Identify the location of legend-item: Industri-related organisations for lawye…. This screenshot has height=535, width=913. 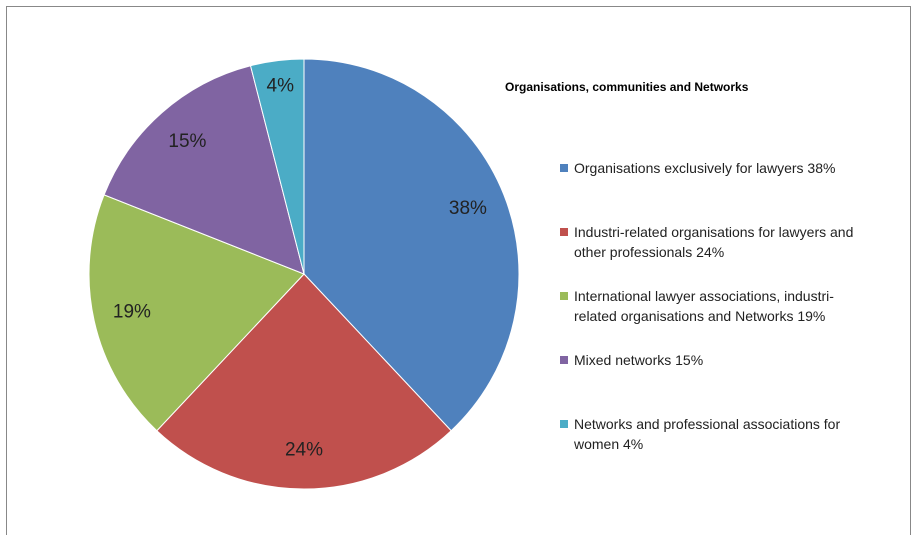
(715, 254).